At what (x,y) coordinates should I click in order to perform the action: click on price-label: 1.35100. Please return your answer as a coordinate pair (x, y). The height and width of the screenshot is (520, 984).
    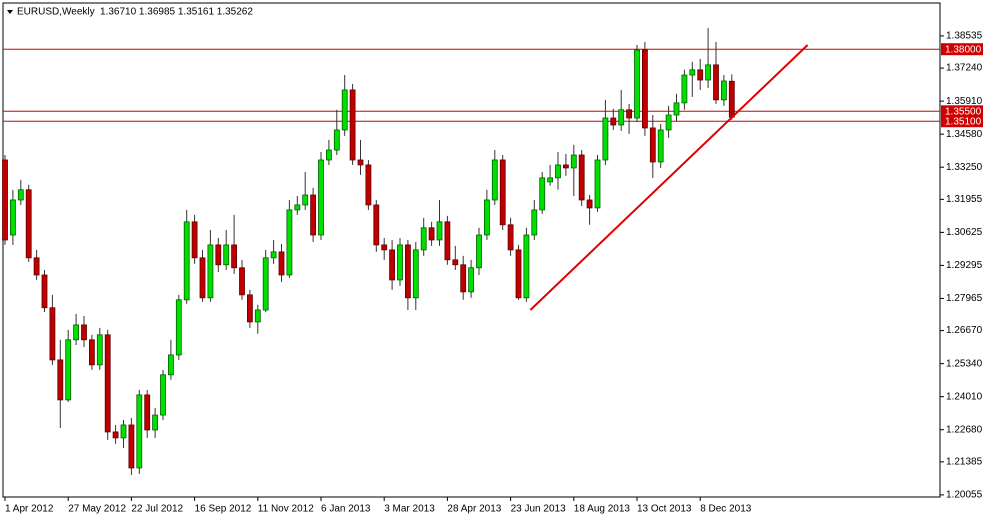
    Looking at the image, I should click on (963, 121).